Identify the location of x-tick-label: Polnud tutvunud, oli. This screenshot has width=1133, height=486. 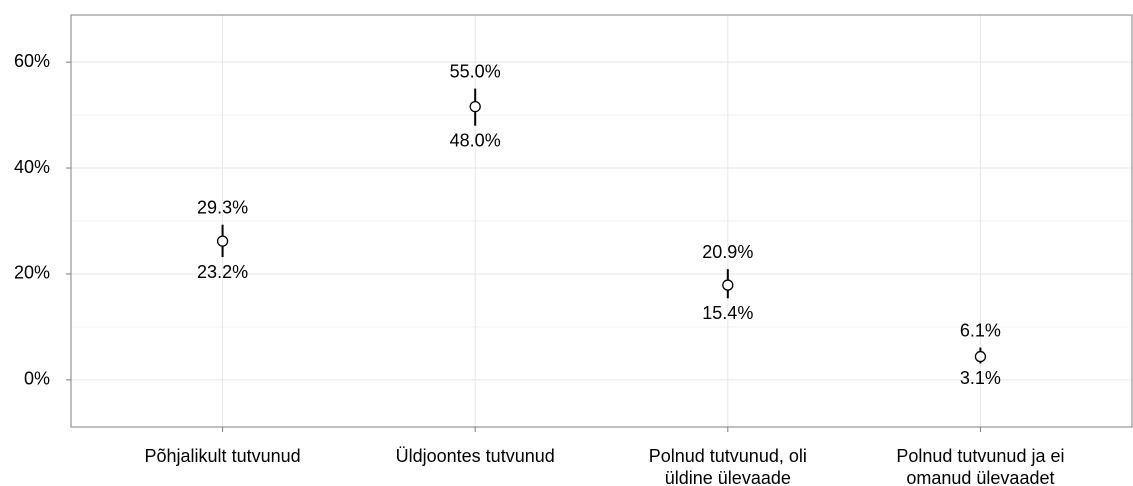
(728, 456).